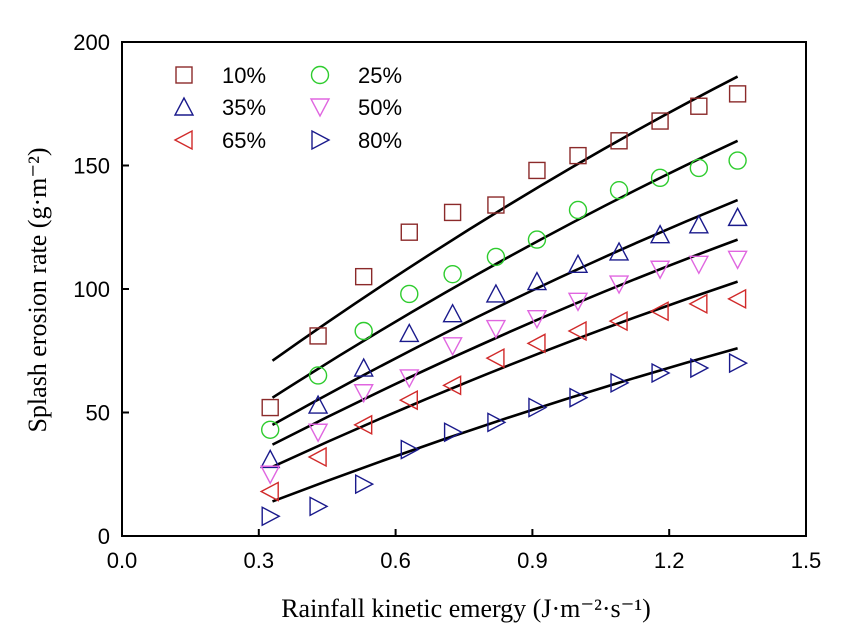 The height and width of the screenshot is (644, 850). I want to click on x-tick-label: 0.9, so click(532, 560).